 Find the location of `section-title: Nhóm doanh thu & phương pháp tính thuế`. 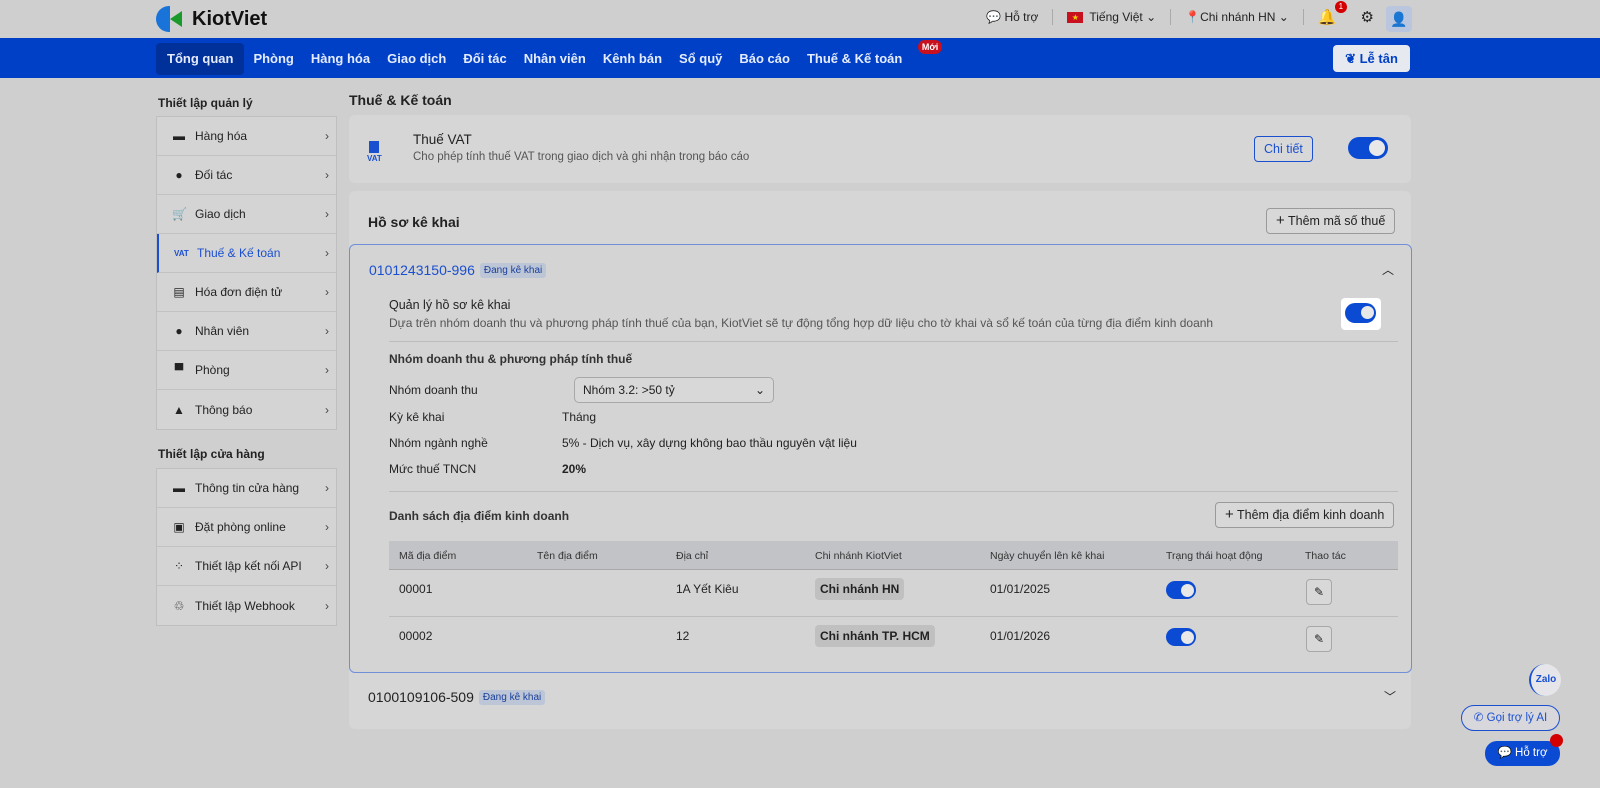

section-title: Nhóm doanh thu & phương pháp tính thuế is located at coordinates (511, 359).